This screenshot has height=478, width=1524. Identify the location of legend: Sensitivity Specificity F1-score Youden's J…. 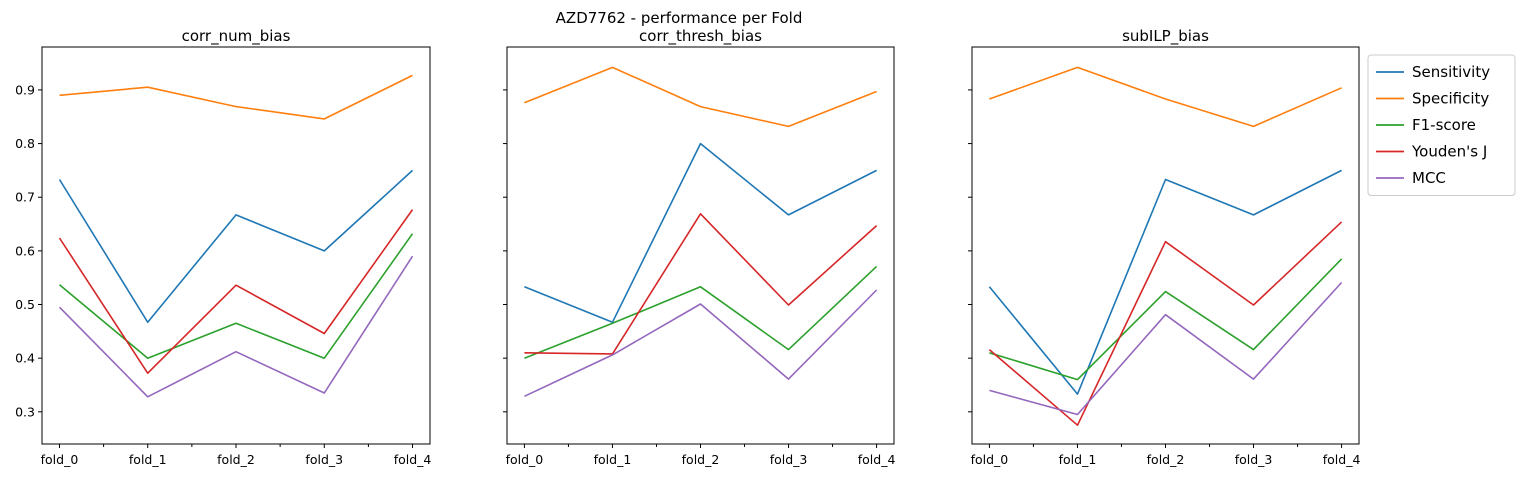
(1441, 125).